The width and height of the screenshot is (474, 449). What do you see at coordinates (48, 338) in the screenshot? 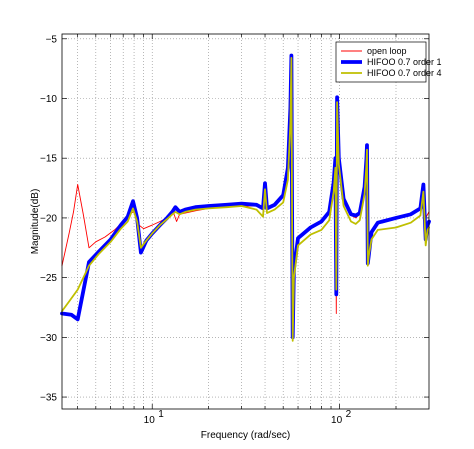
I see `y-tick-label: −30` at bounding box center [48, 338].